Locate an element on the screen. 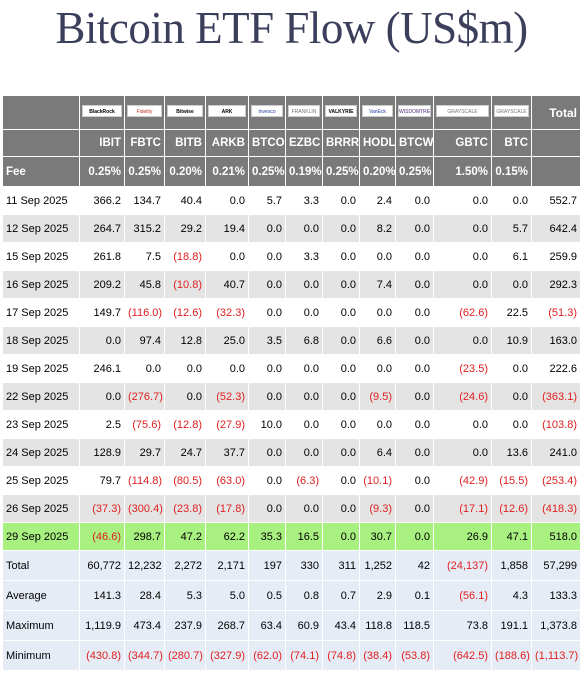 This screenshot has height=700, width=583. stats-cell: (38.4) is located at coordinates (377, 655).